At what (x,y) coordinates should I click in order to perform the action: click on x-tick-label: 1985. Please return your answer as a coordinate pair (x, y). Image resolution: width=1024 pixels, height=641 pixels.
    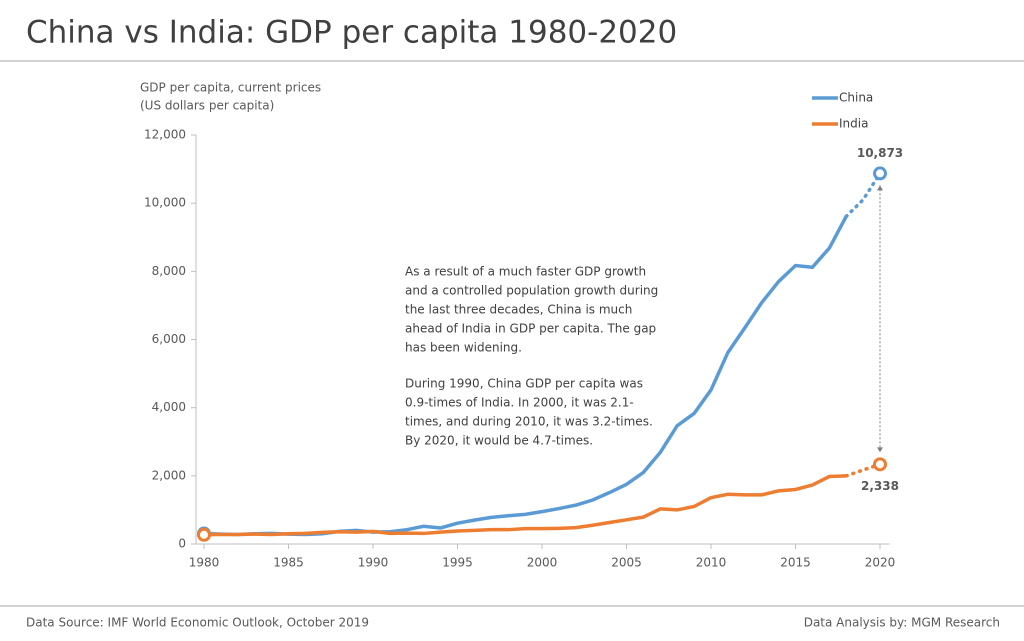
    Looking at the image, I should click on (288, 563).